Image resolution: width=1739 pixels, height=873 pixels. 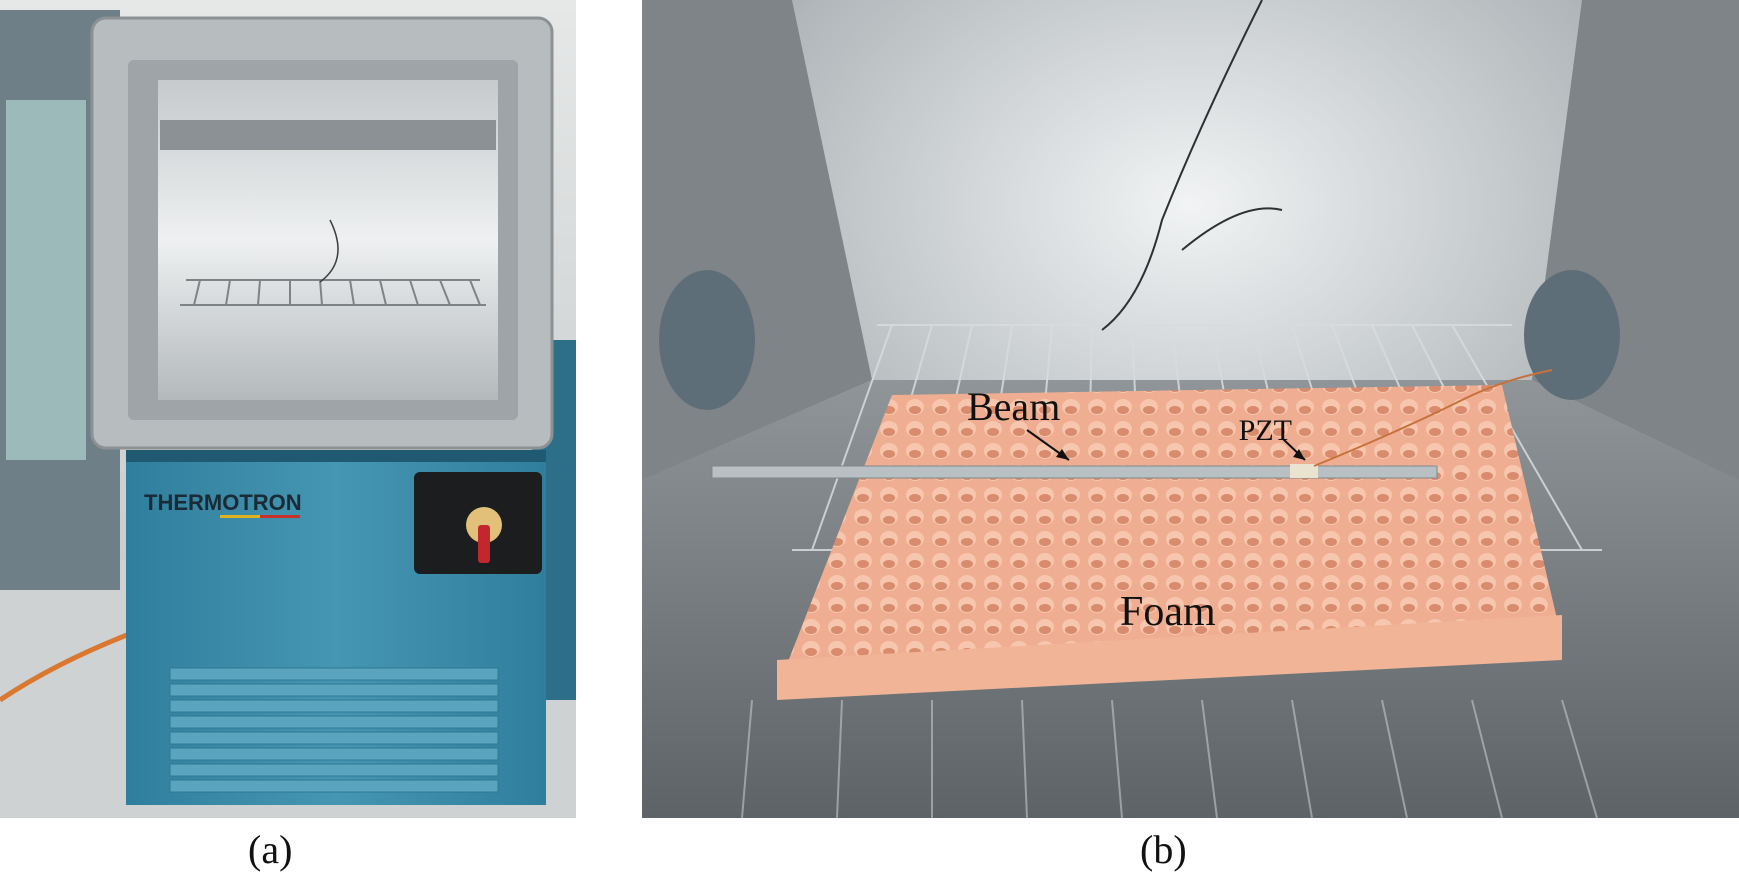 What do you see at coordinates (1074, 472) in the screenshot?
I see `beam` at bounding box center [1074, 472].